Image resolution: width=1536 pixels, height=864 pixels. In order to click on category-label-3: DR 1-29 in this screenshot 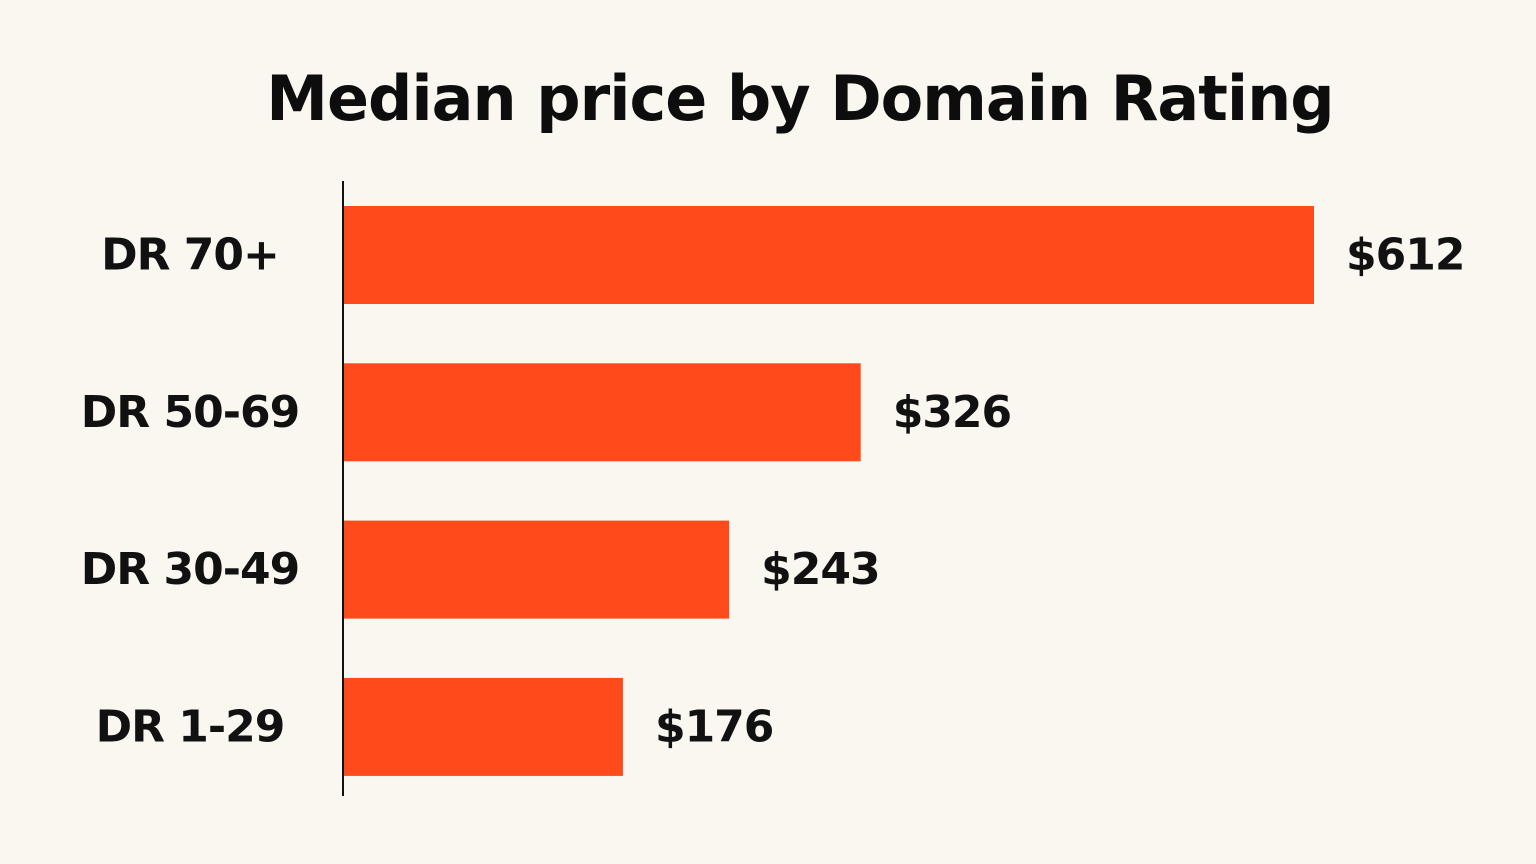, I will do `click(190, 726)`.